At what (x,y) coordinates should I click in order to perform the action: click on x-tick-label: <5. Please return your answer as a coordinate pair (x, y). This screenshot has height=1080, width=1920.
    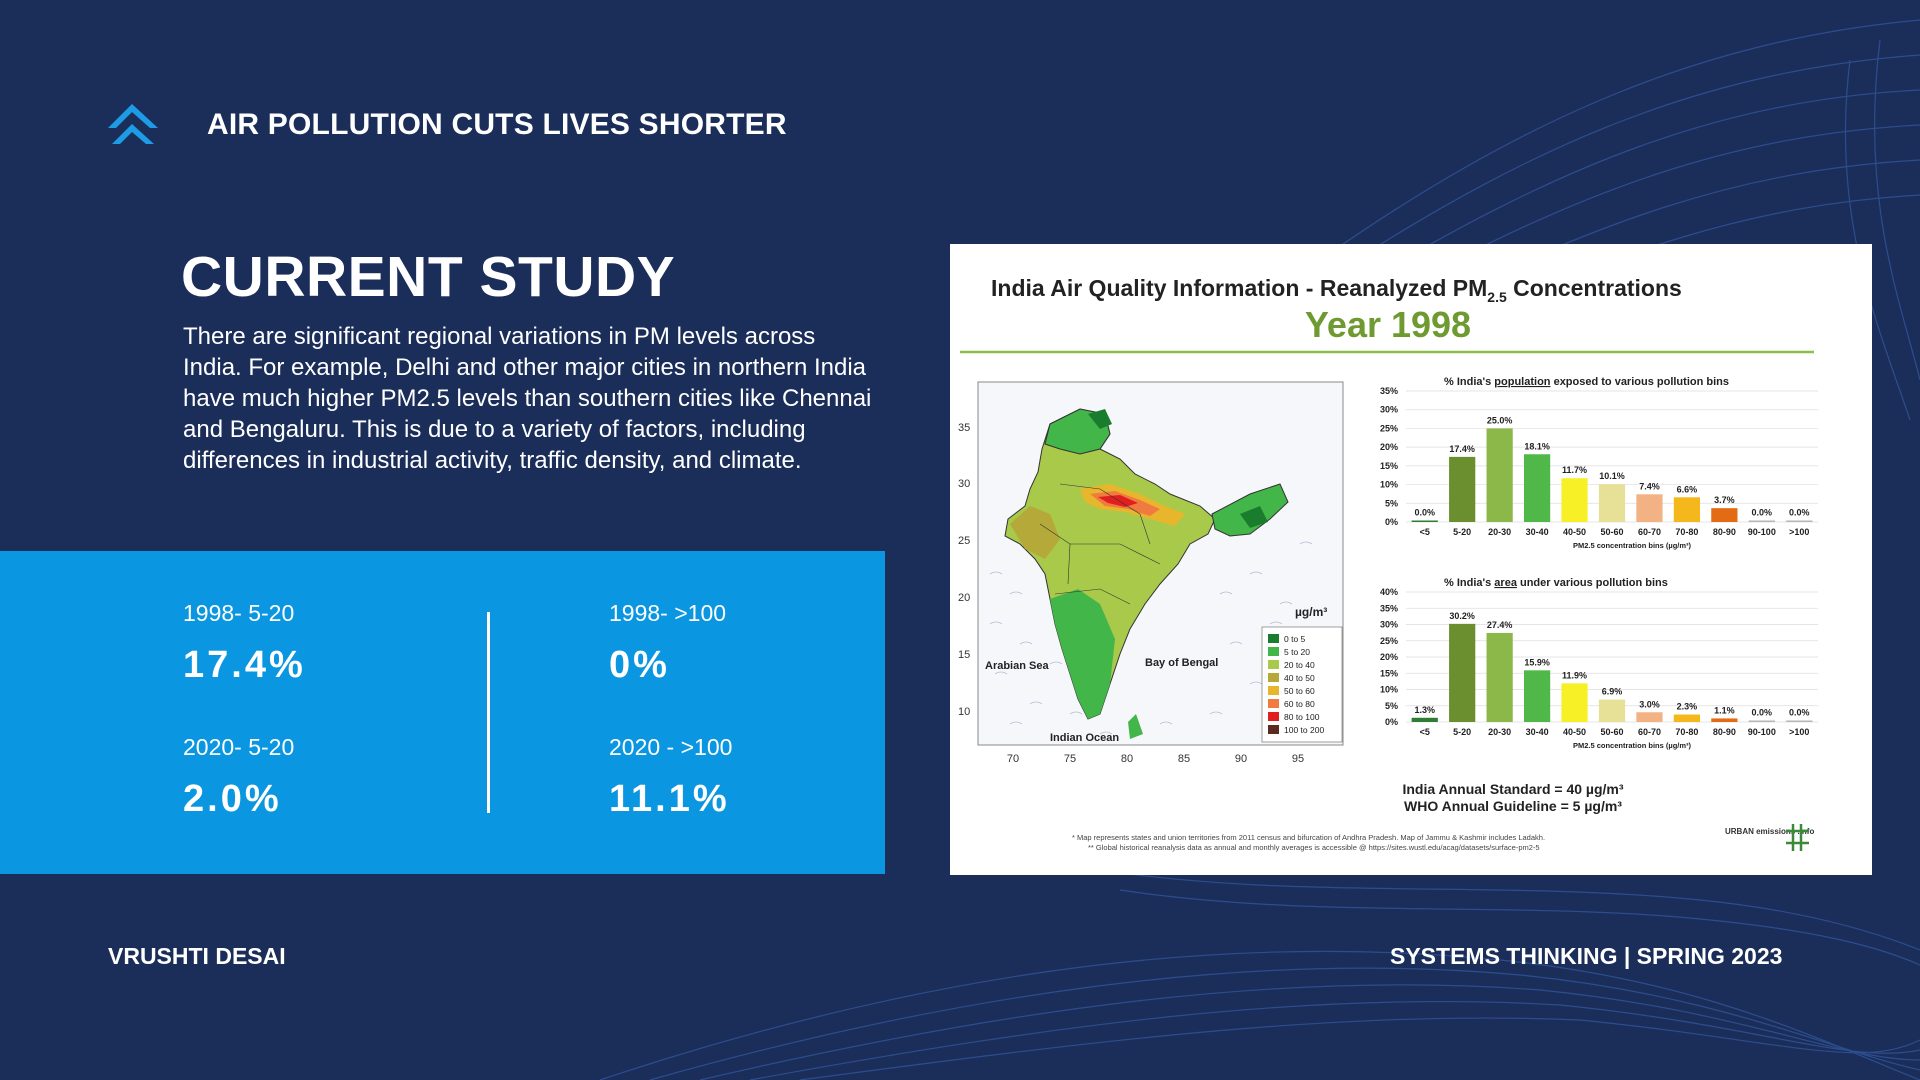
    Looking at the image, I should click on (1425, 532).